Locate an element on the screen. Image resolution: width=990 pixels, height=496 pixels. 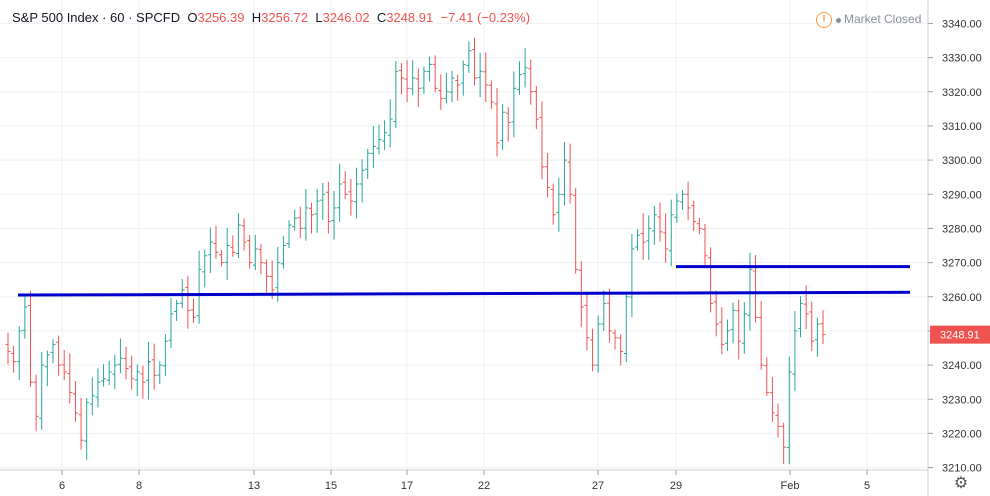
support-line is located at coordinates (464, 293).